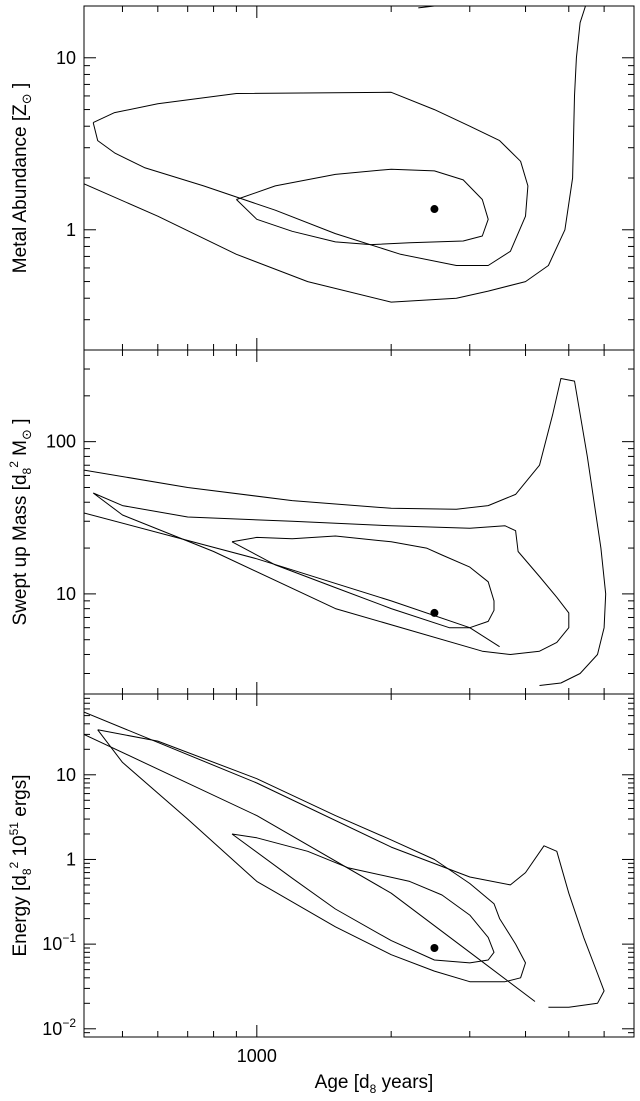 The image size is (640, 1101). Describe the element at coordinates (20, 522) in the screenshot. I see `y-axis-label: Swept up Mass [d82 M⊙ ]` at that location.